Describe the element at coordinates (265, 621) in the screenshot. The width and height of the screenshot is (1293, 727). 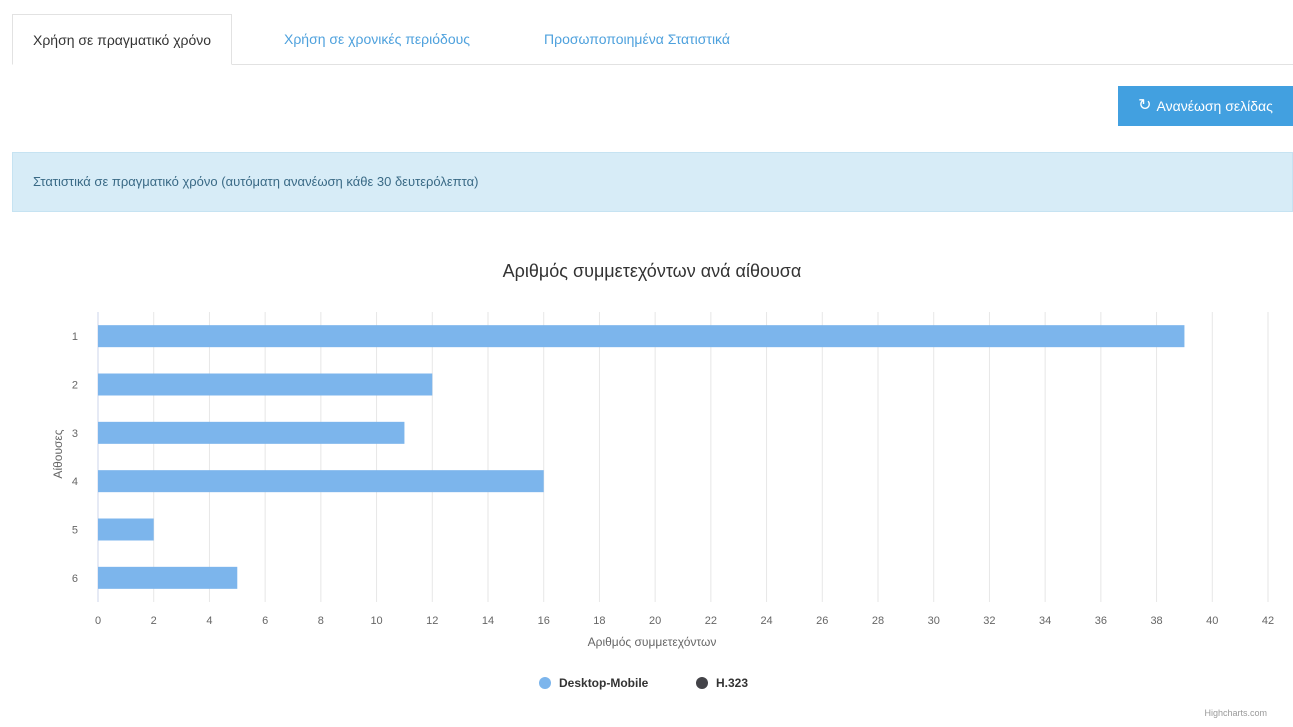
I see `x-tick-label: 6` at that location.